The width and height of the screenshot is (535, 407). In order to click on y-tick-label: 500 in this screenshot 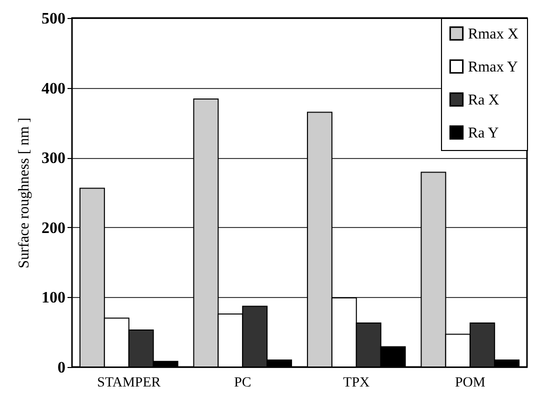, I will do `click(54, 19)`.